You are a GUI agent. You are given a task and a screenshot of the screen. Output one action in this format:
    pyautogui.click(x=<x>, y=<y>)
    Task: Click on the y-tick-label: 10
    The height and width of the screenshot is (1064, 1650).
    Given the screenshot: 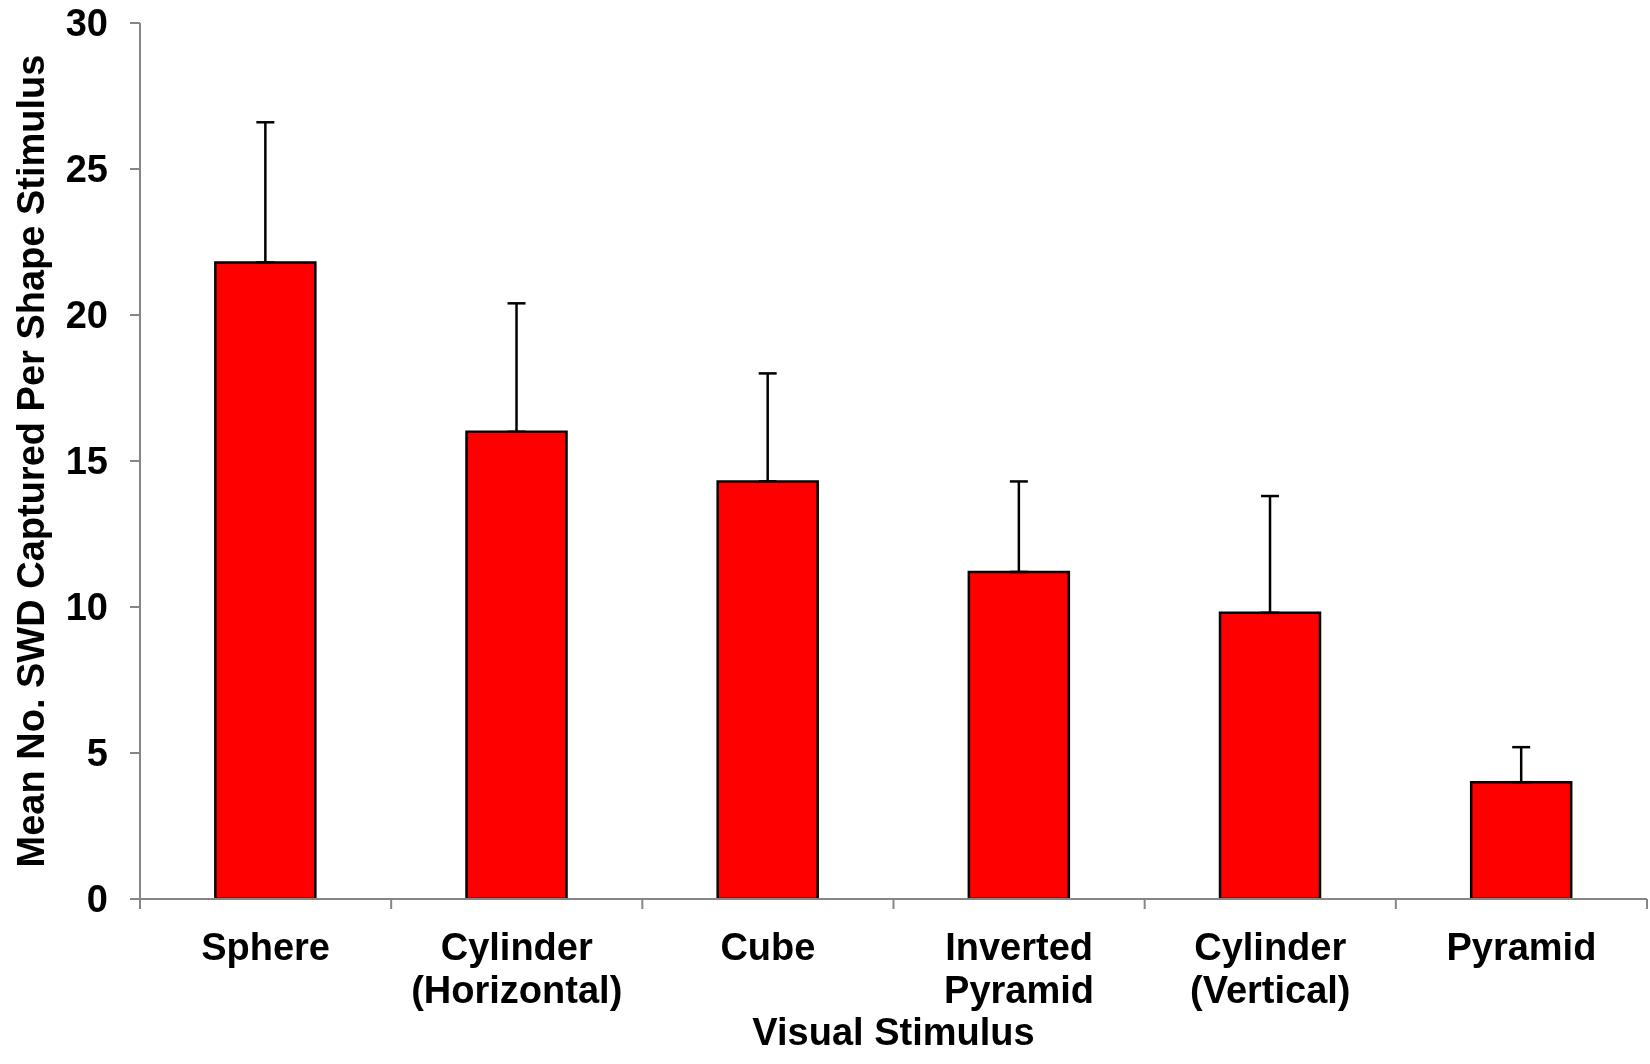 What is the action you would take?
    pyautogui.click(x=86, y=607)
    